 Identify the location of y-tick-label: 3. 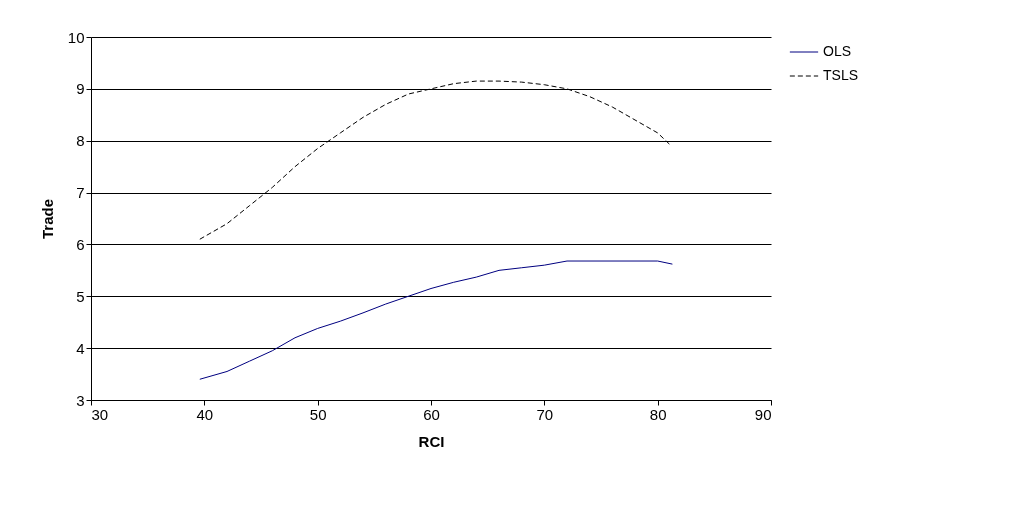
(80, 400).